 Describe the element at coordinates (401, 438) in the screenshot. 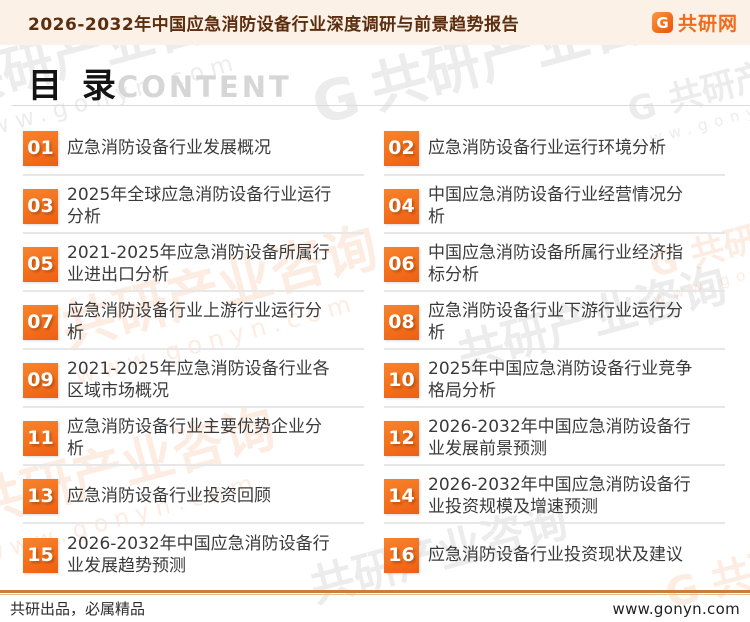

I see `toc-item-number: 12` at that location.